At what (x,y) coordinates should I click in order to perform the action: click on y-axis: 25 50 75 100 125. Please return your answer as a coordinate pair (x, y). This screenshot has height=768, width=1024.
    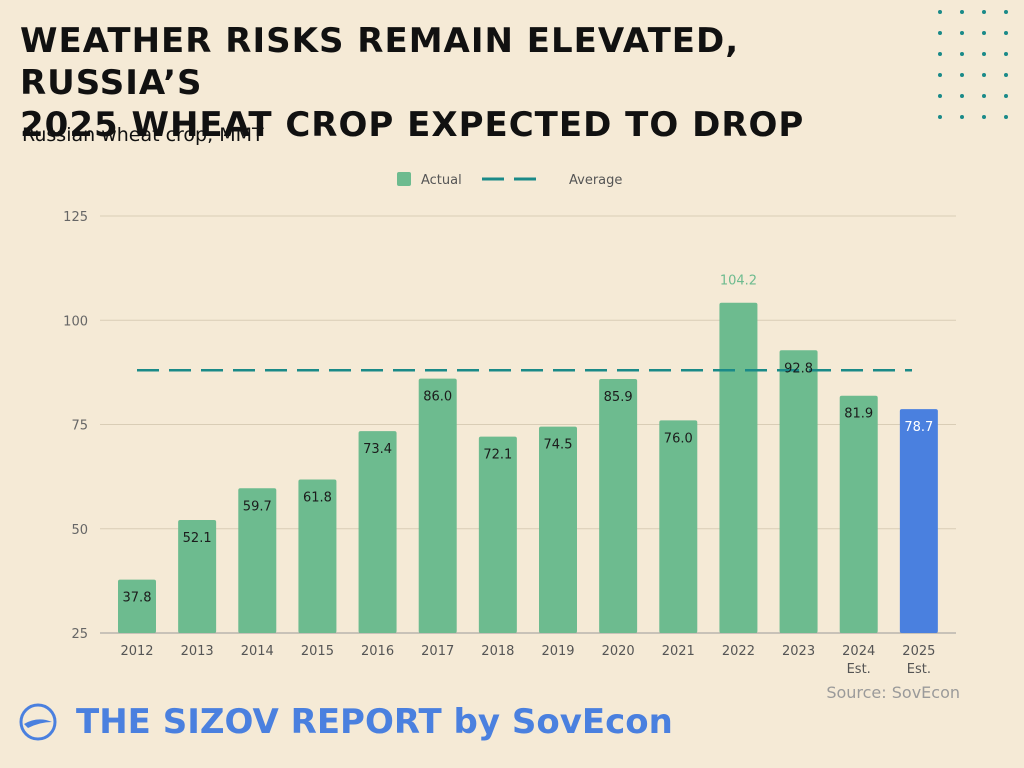
    Looking at the image, I should click on (75, 426).